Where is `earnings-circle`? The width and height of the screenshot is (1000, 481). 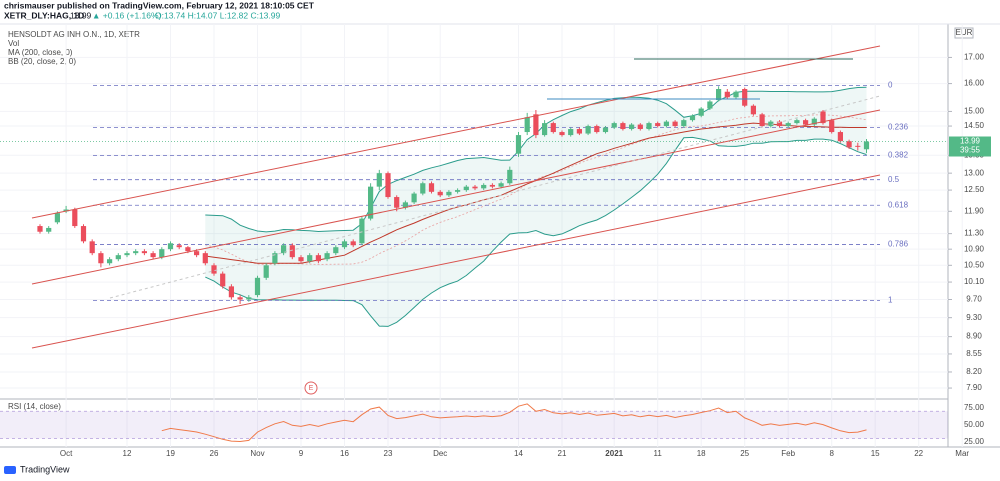
earnings-circle is located at coordinates (311, 388).